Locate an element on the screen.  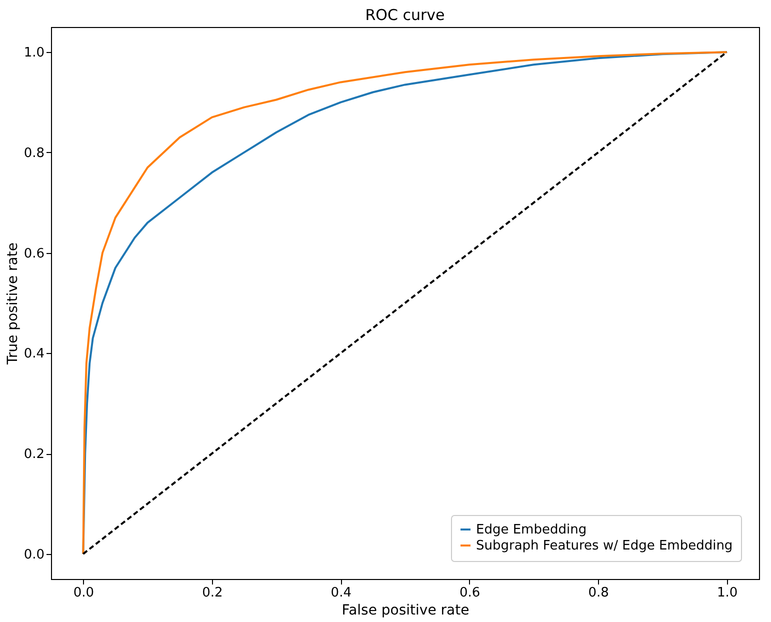
x-tick-label: 0.0 is located at coordinates (83, 593).